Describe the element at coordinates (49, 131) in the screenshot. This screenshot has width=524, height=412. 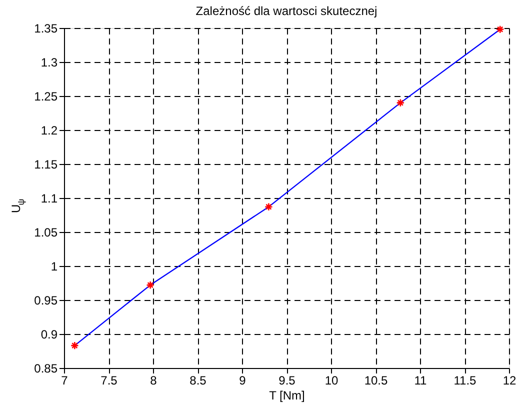
I see `y-tick-label: 1.2` at that location.